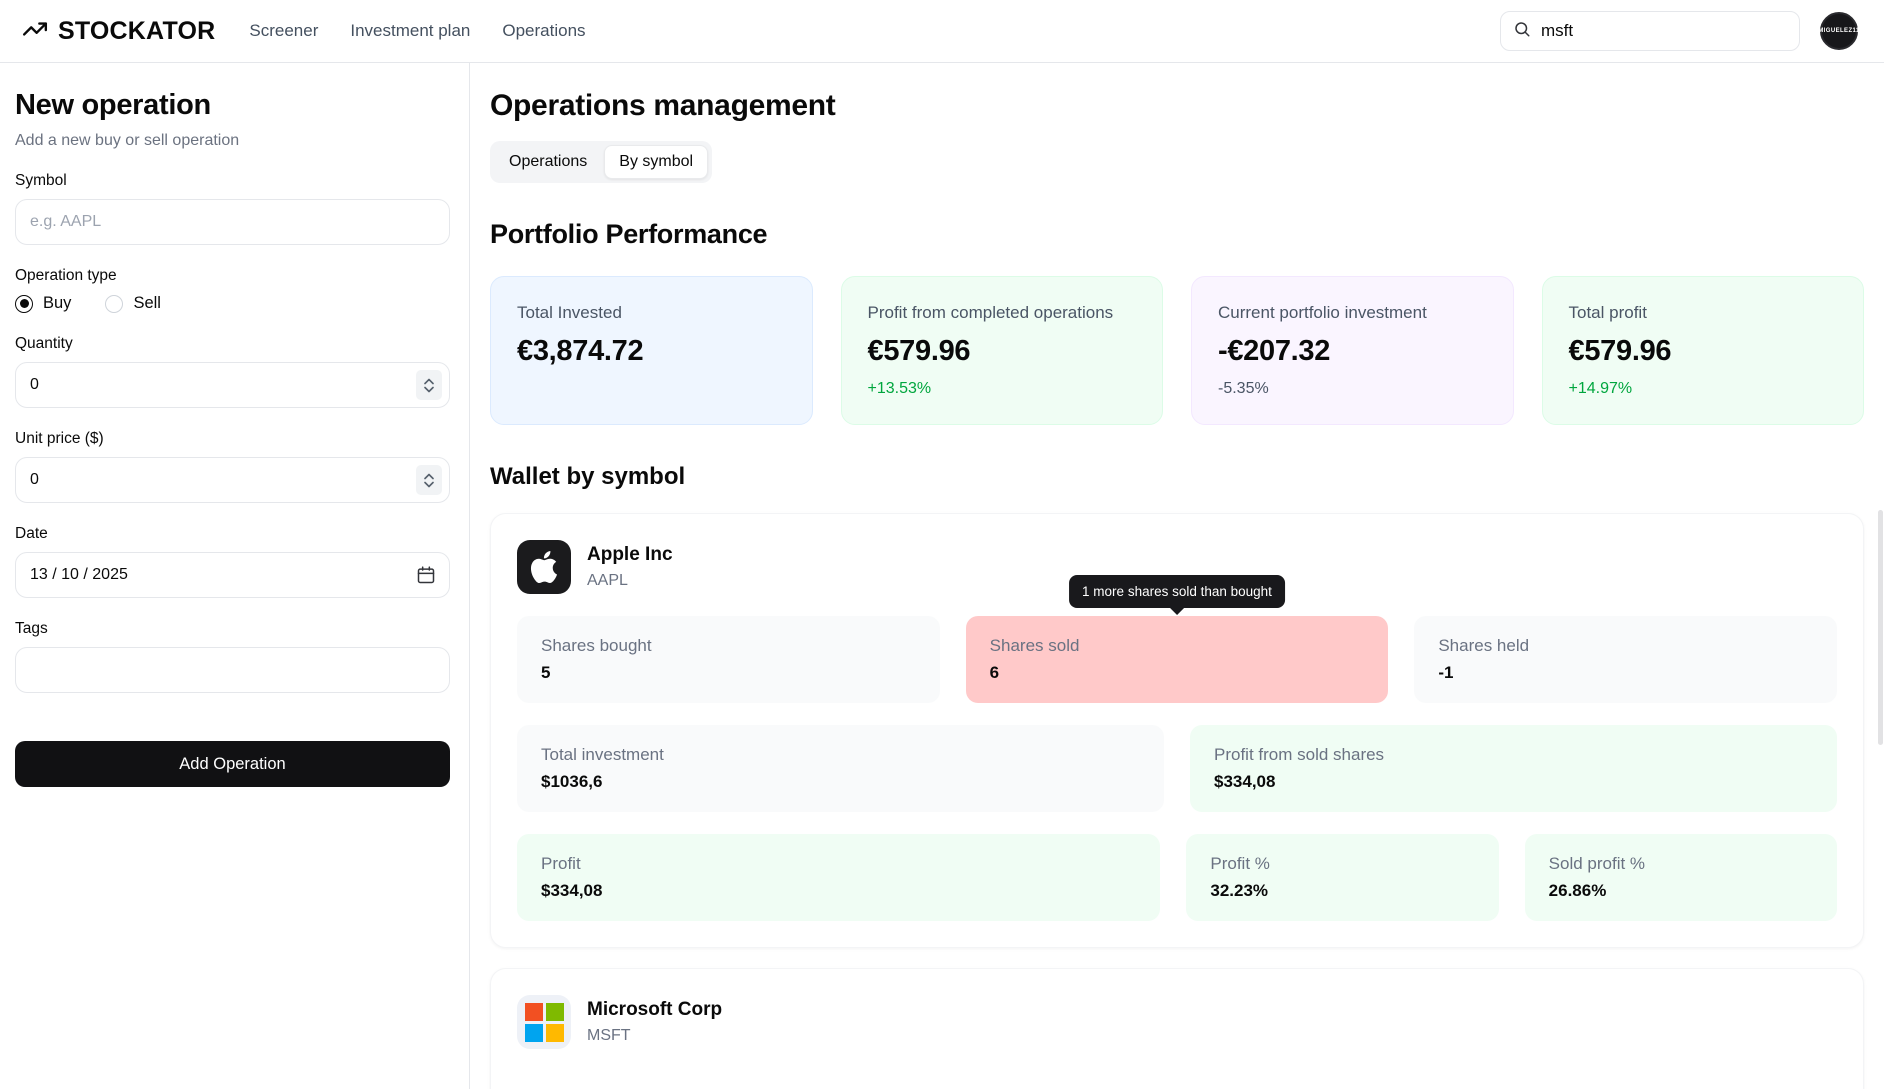  Describe the element at coordinates (1600, 388) in the screenshot. I see `card-delta: +14.97%` at that location.